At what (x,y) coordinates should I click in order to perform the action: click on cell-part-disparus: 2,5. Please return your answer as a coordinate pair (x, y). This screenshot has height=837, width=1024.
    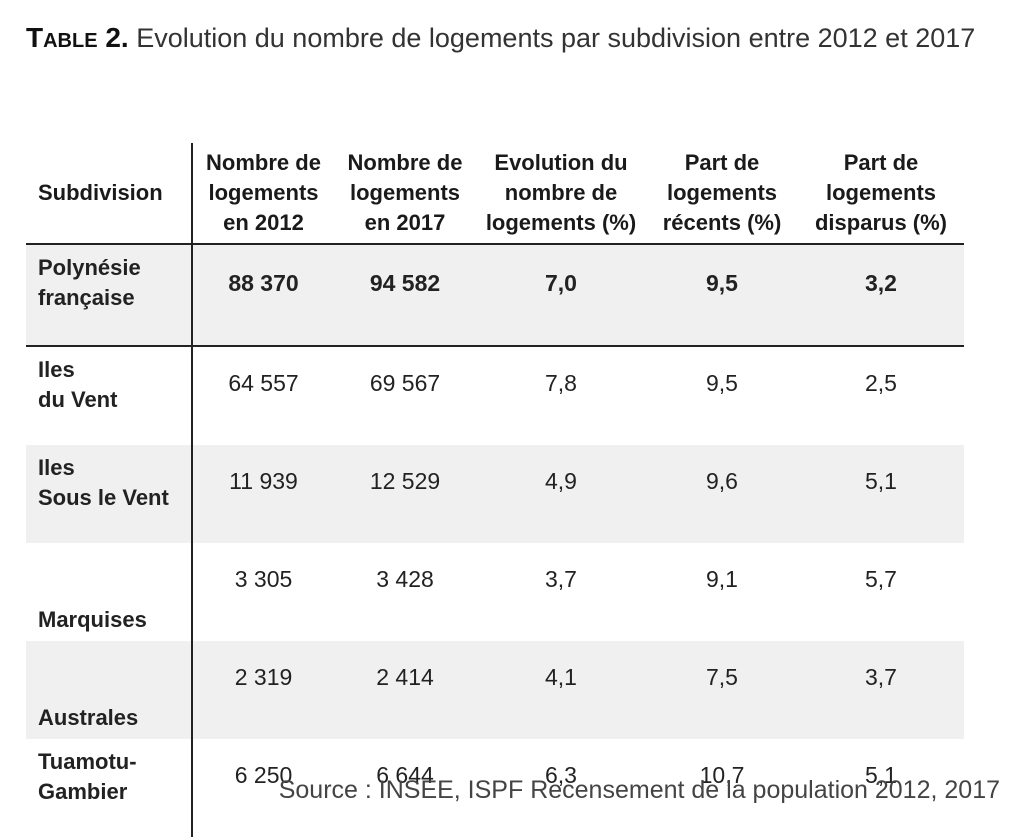
    Looking at the image, I should click on (881, 383).